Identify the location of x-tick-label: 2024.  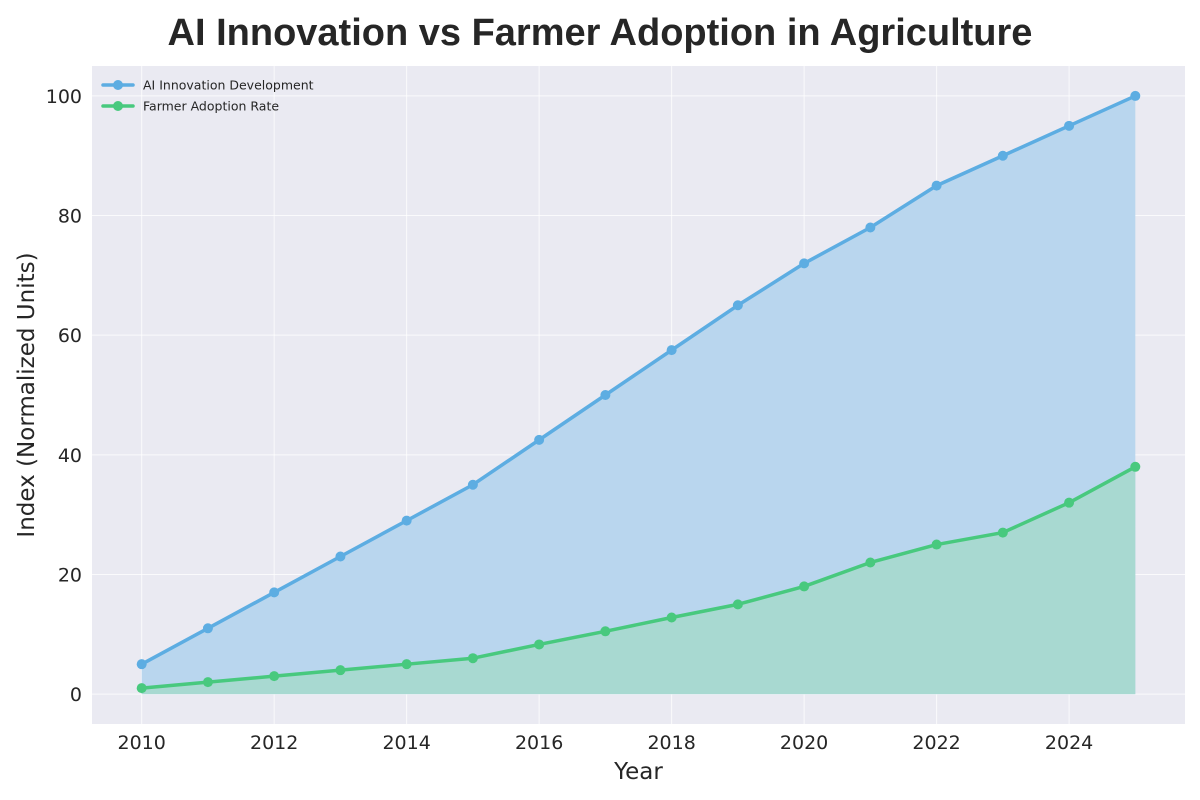
(1069, 743).